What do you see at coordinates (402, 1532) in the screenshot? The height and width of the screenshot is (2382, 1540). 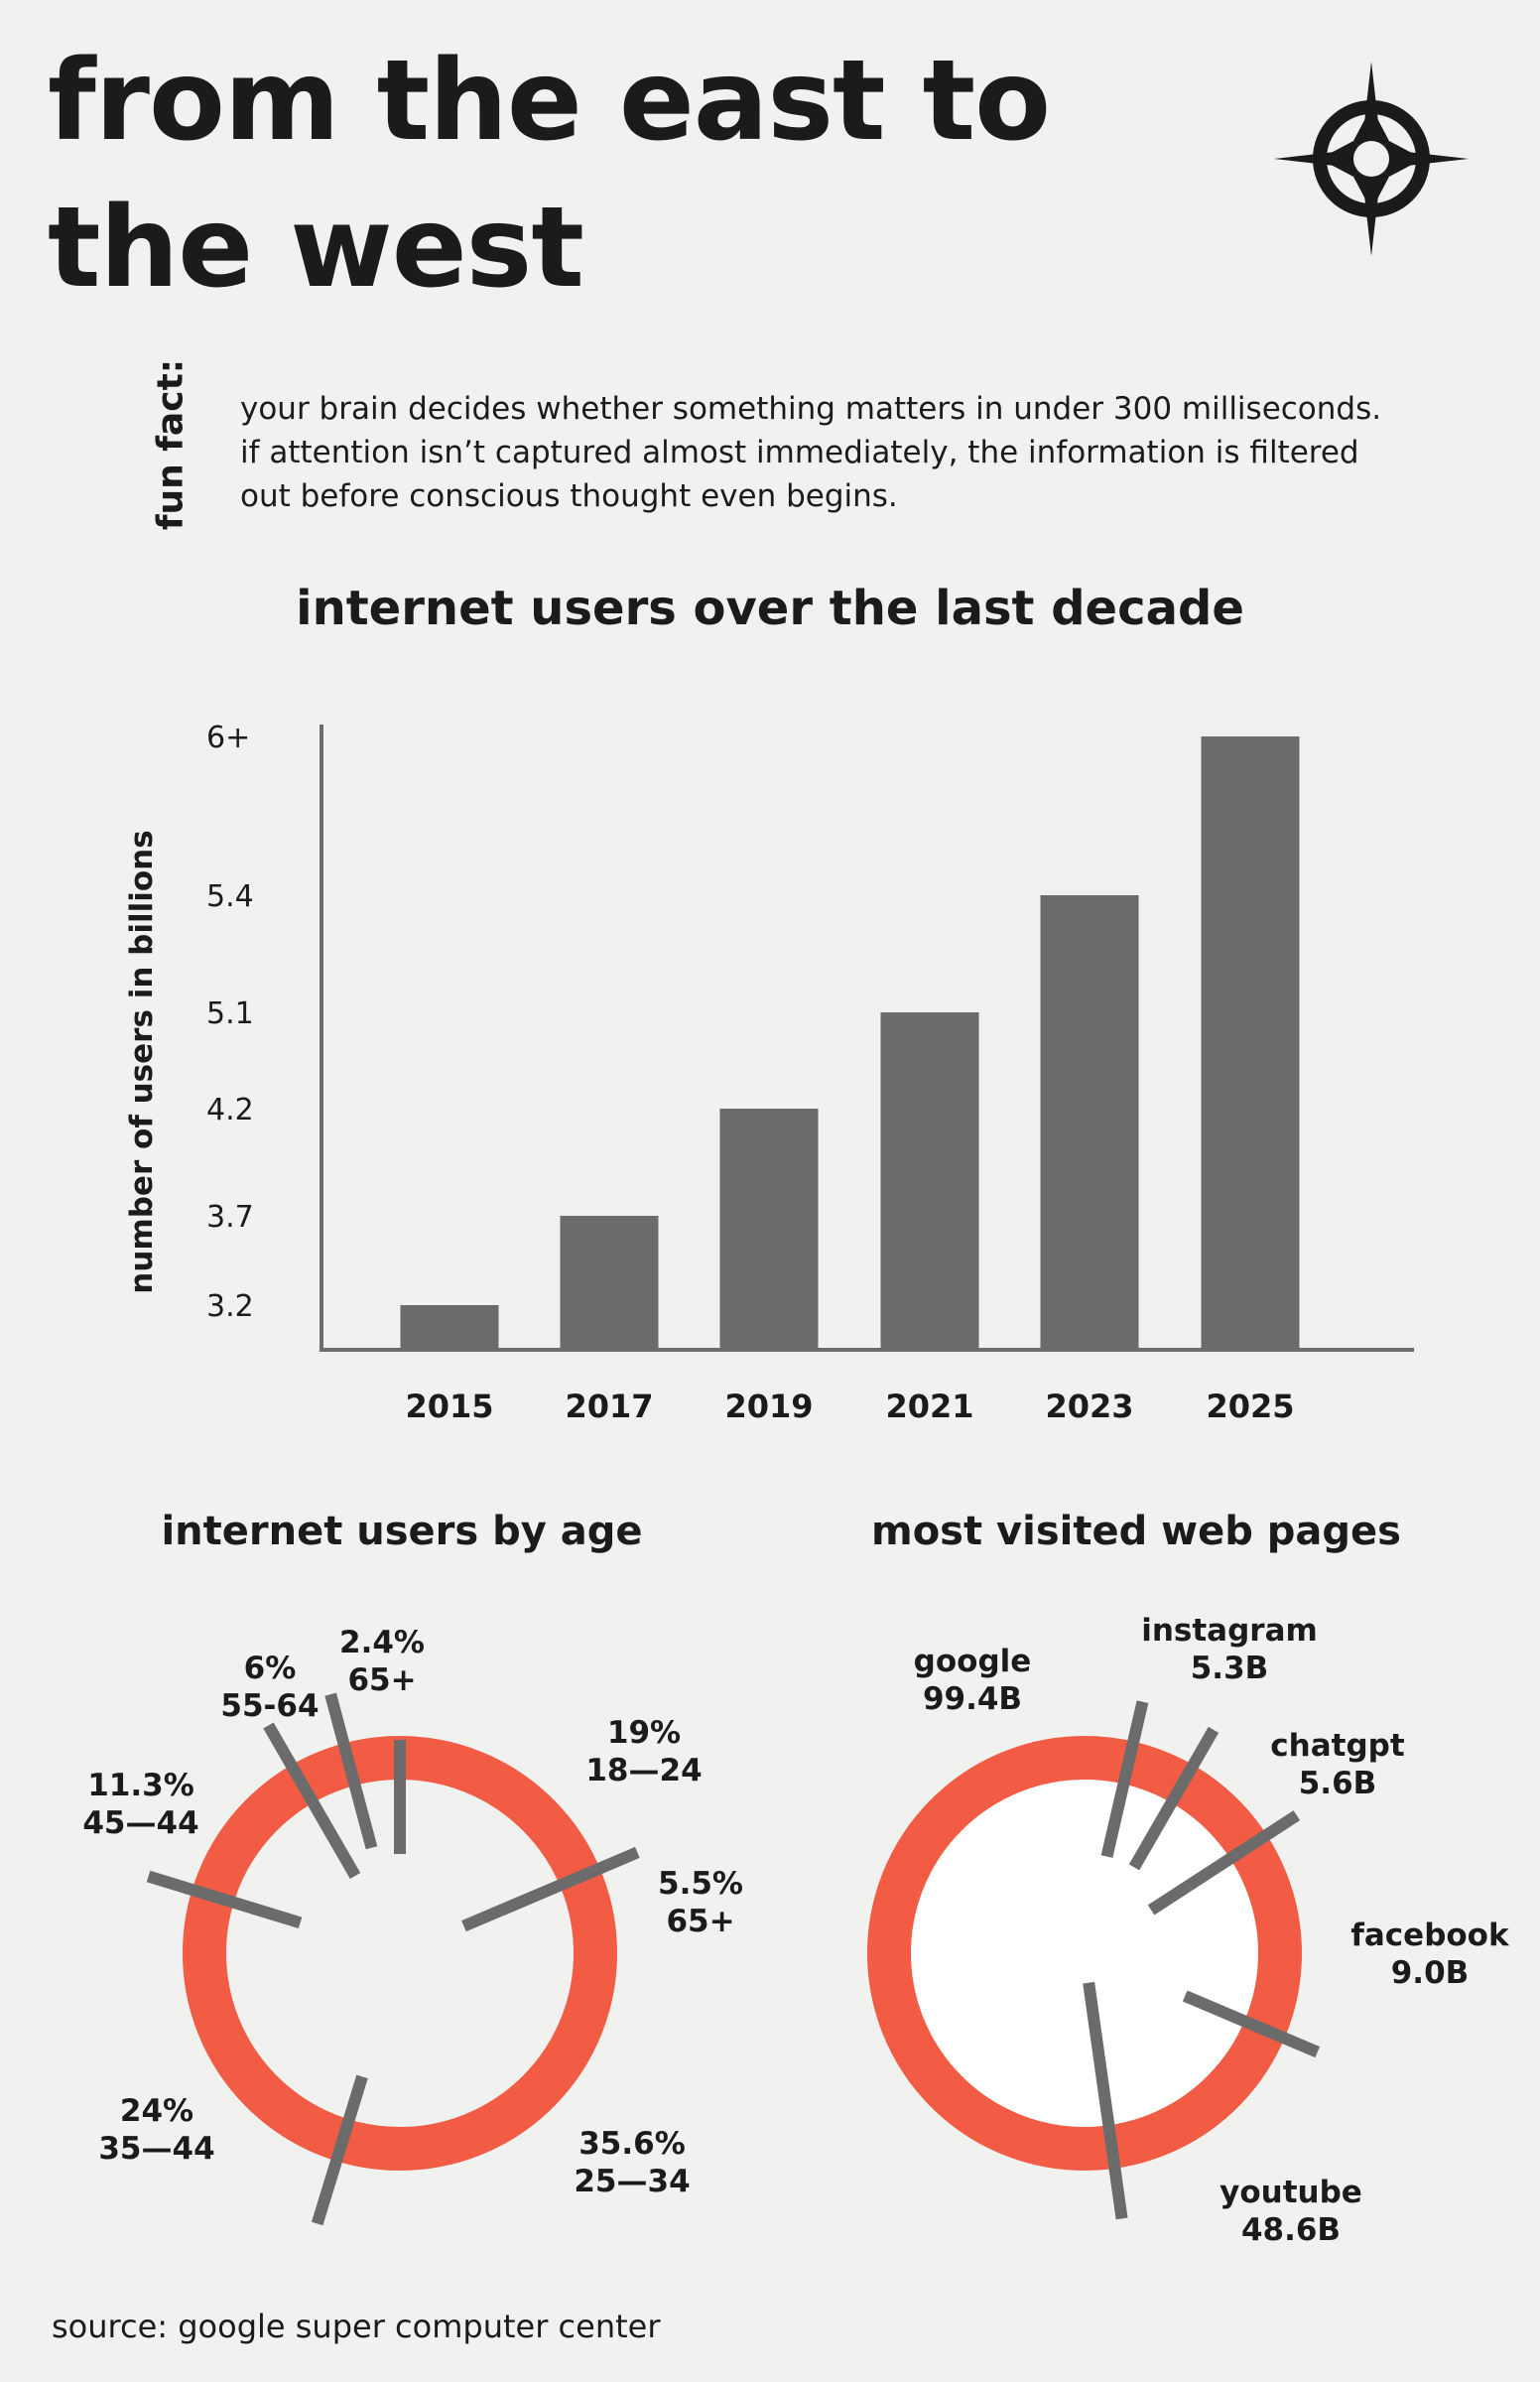 I see `age-chart-title: internet users by age` at bounding box center [402, 1532].